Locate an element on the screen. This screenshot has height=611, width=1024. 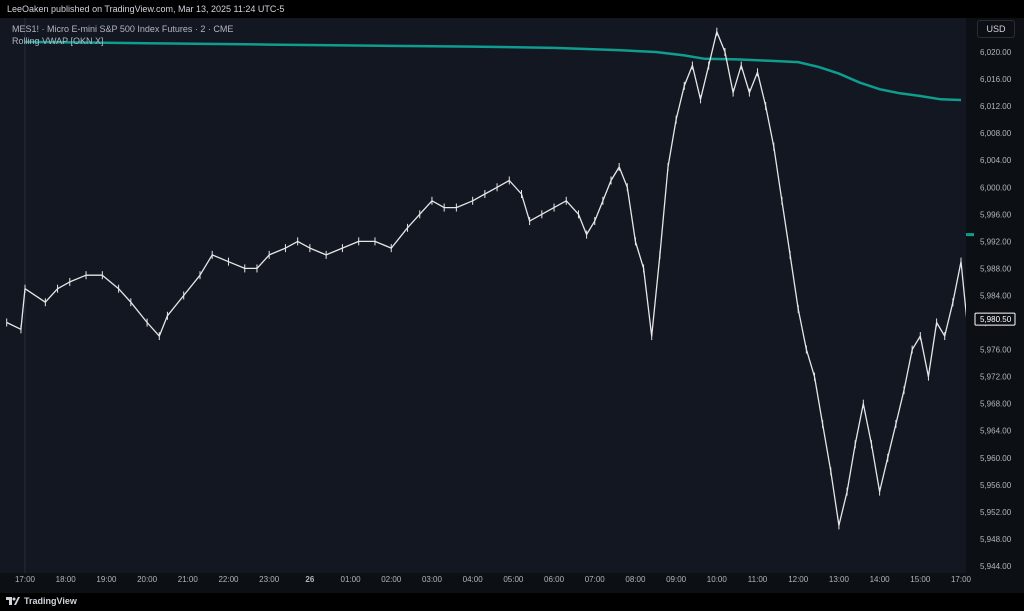
x-tick-label: 01:00 is located at coordinates (351, 579).